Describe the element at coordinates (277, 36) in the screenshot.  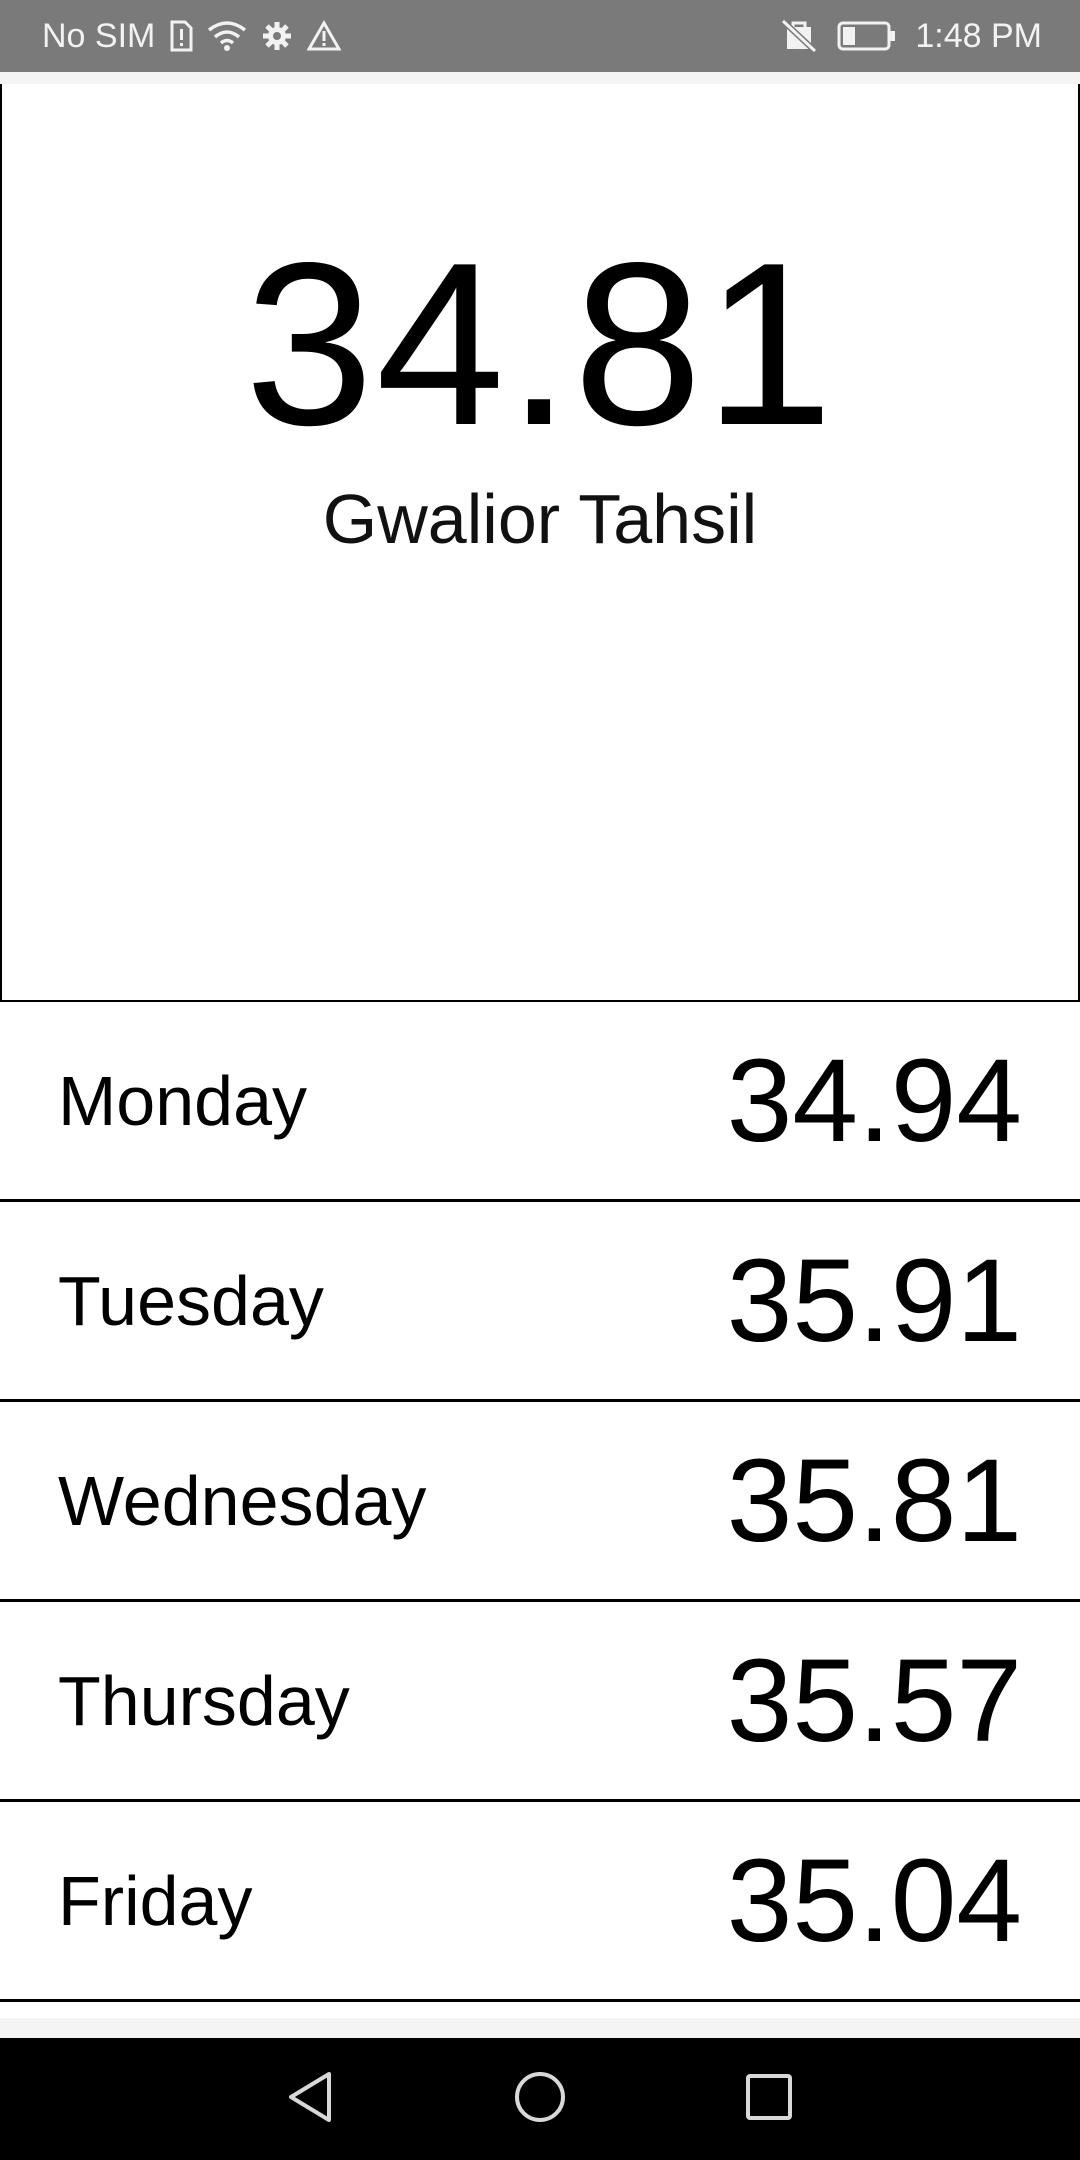
I see `settings-icon` at that location.